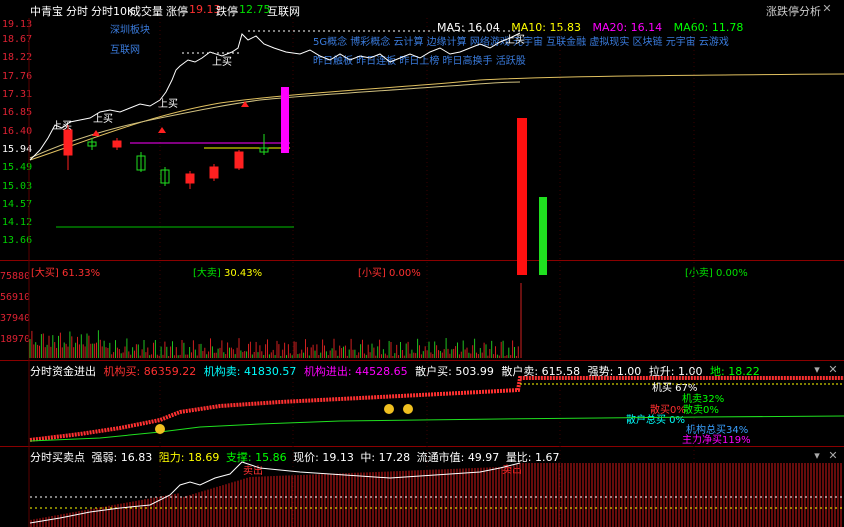 Image resolution: width=844 pixels, height=527 pixels. Describe the element at coordinates (419, 61) in the screenshot. I see `concept-row-2: 昨日触板 昨日连板 昨日上榜 昨日高换手 活跃股` at that location.